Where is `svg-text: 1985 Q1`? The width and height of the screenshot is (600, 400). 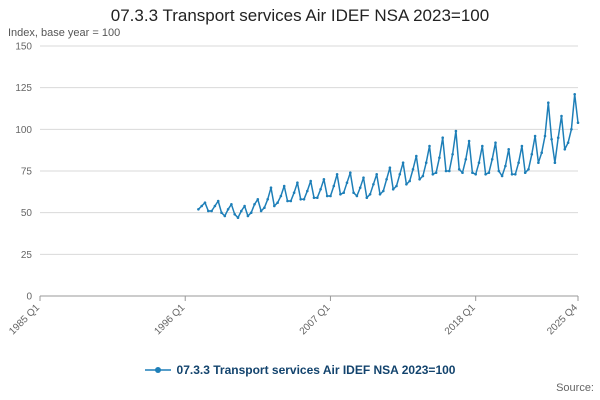 svg-text: 1985 Q1 is located at coordinates (24, 319).